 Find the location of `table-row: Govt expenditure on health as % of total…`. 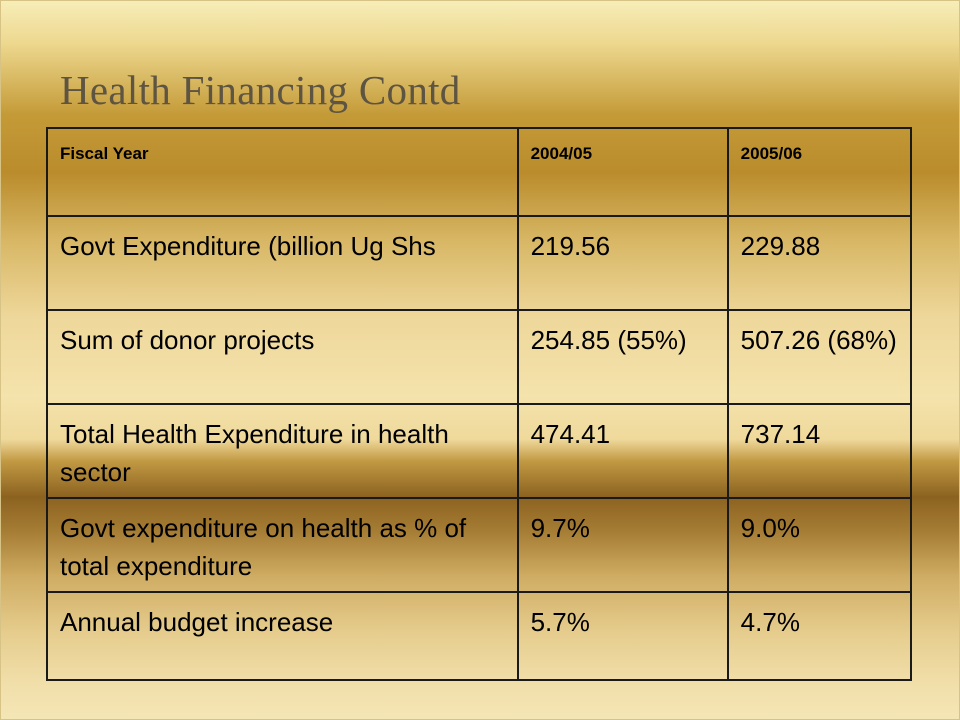

table-row: Govt expenditure on health as % of total… is located at coordinates (479, 545).